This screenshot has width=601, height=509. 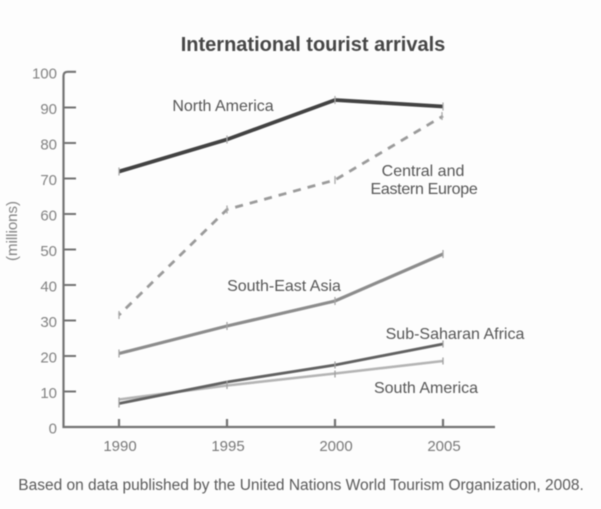 What do you see at coordinates (44, 74) in the screenshot?
I see `svg-text: 100` at bounding box center [44, 74].